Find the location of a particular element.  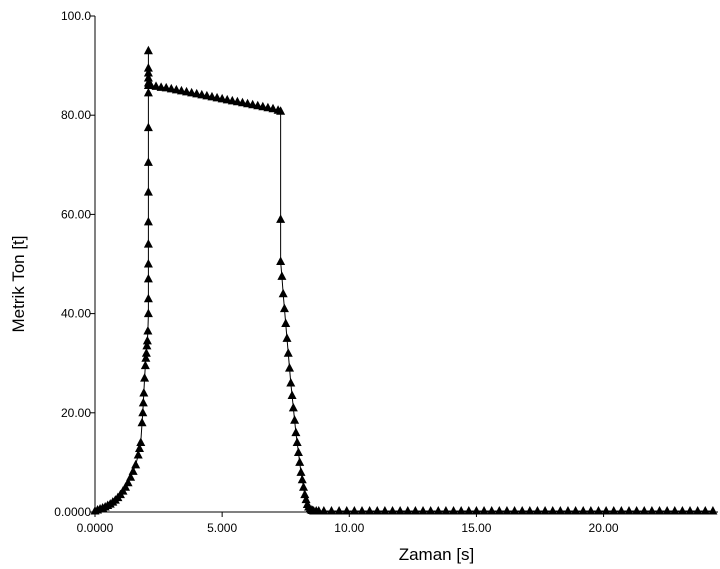

x-tick-label: 5.000 is located at coordinates (222, 528).